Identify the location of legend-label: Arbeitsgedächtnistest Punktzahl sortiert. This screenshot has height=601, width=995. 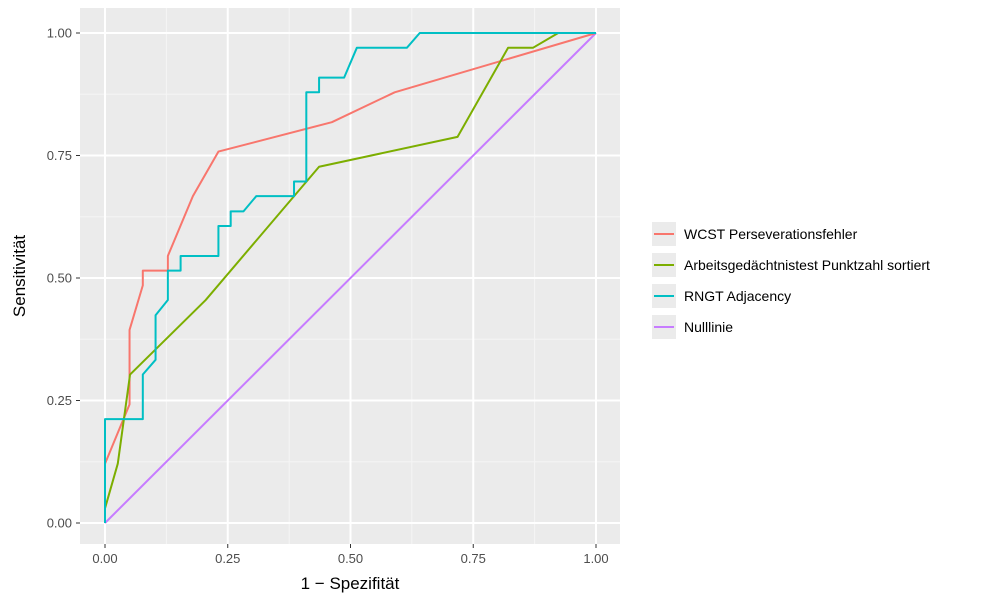
(807, 265).